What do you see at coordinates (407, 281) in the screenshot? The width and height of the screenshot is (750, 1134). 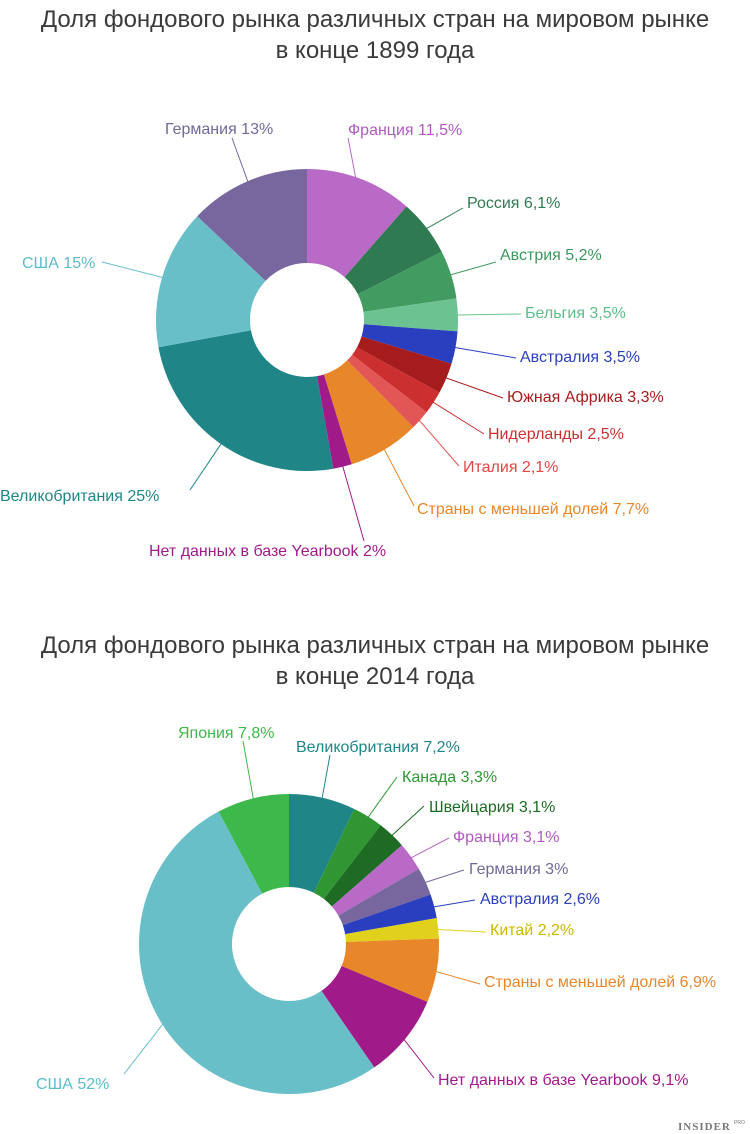 I see `slice-austria` at bounding box center [407, 281].